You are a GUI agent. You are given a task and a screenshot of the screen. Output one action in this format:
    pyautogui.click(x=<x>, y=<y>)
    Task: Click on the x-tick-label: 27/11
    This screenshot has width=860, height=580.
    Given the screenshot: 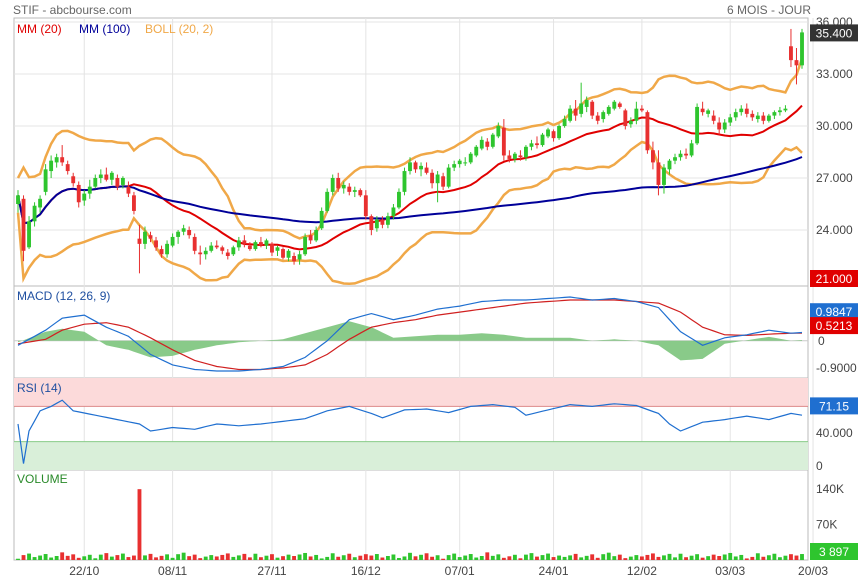 What is the action you would take?
    pyautogui.click(x=271, y=571)
    